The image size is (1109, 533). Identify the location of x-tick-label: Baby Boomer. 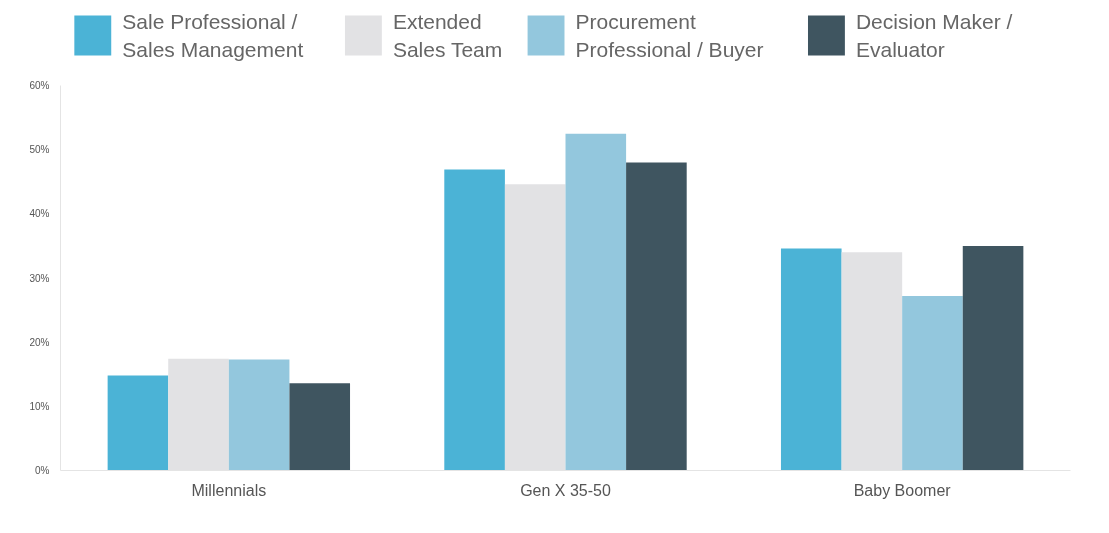
(902, 490).